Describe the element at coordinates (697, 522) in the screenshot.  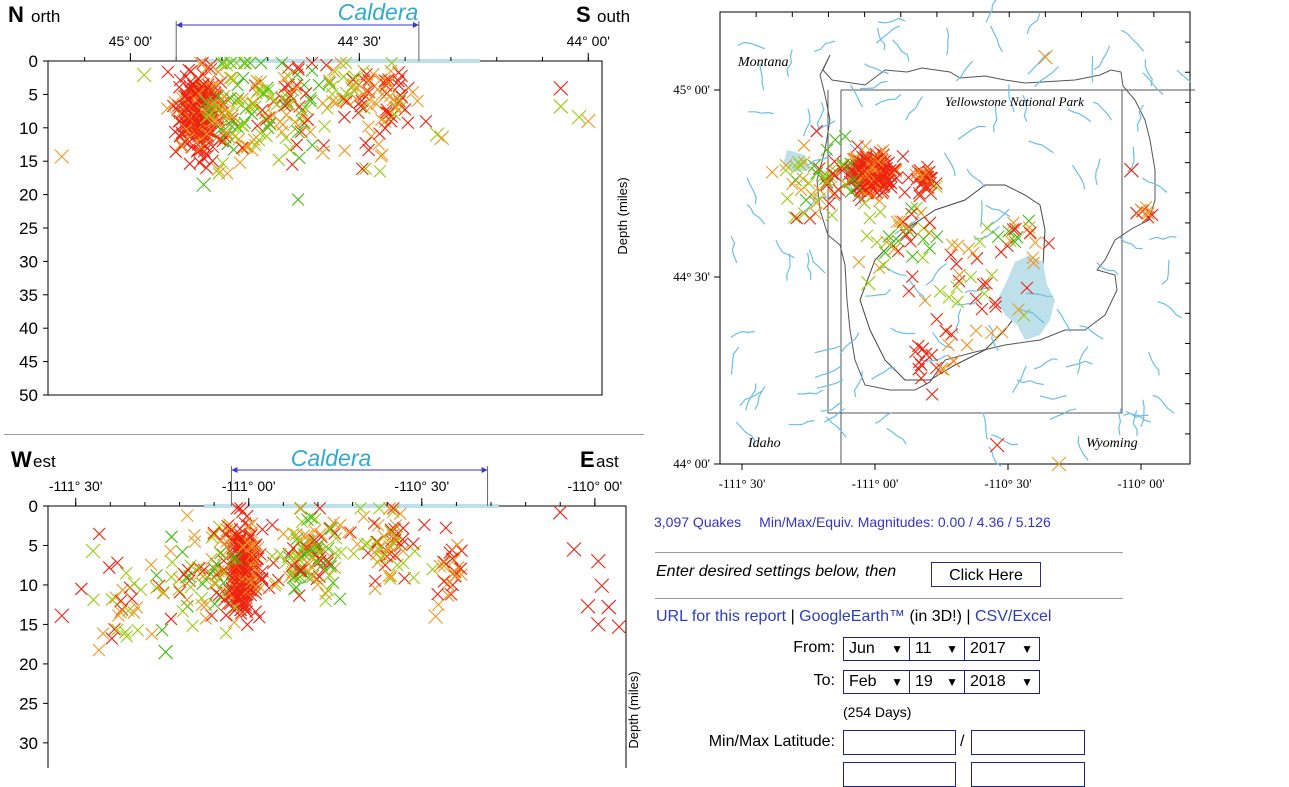
I see `quake-count: 3,097 Quakes` at that location.